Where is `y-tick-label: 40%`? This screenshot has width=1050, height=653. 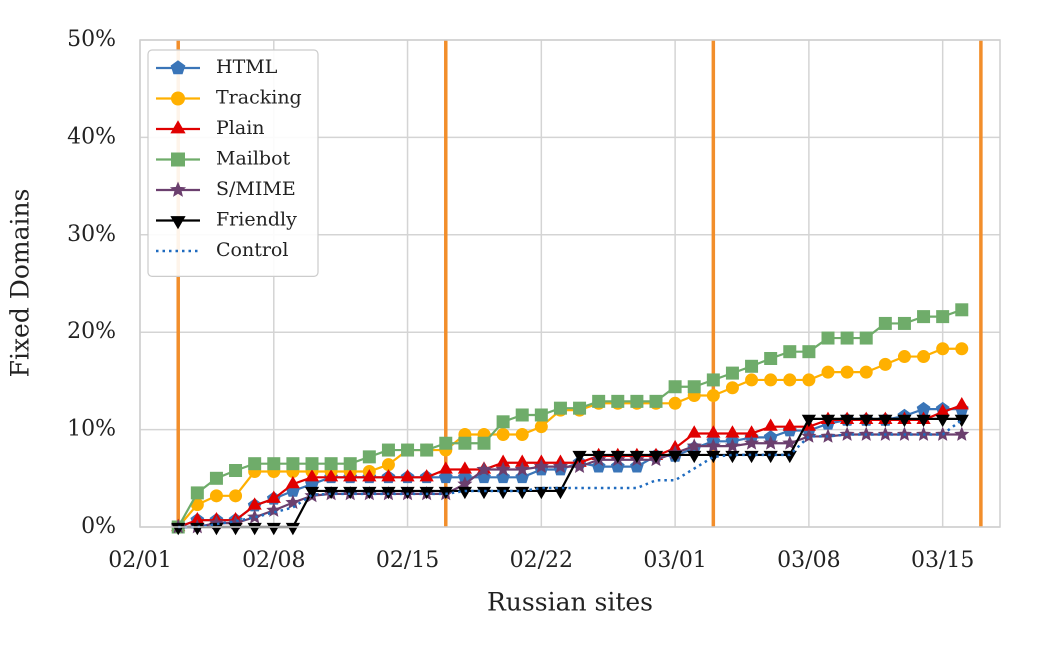
y-tick-label: 40% is located at coordinates (91, 136).